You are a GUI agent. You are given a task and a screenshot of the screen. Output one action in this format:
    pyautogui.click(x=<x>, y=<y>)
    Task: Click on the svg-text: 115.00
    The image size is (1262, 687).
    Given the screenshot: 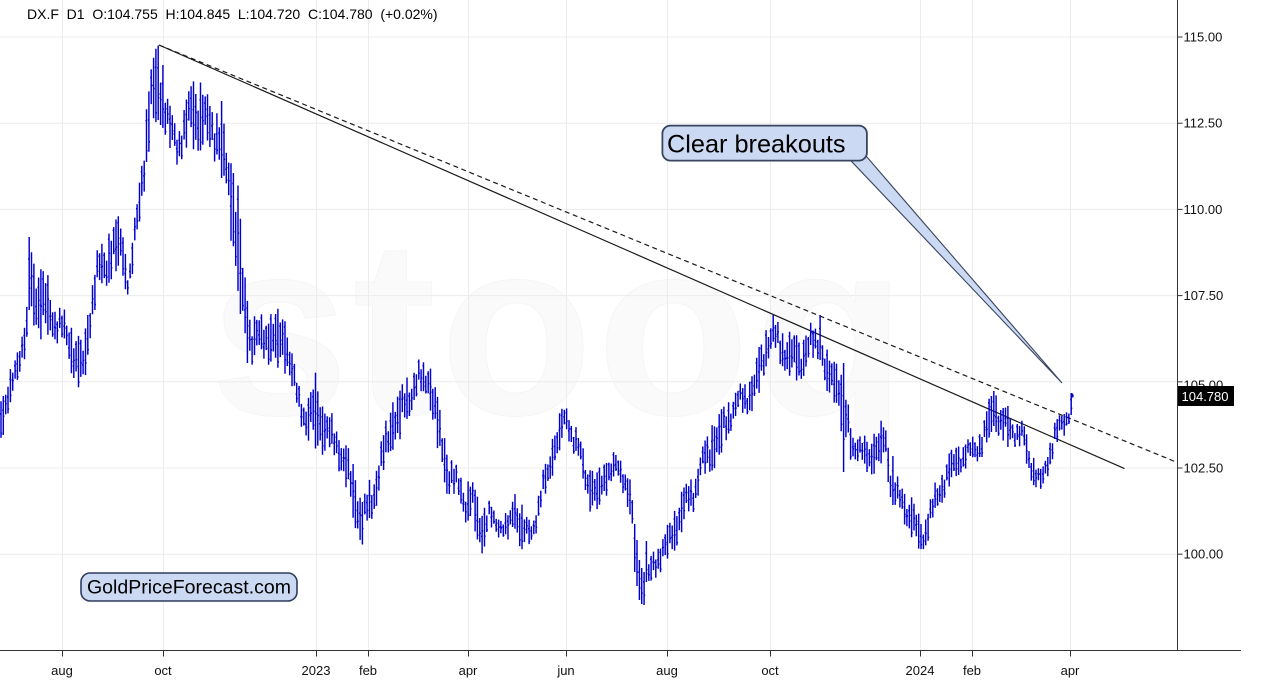 What is the action you would take?
    pyautogui.click(x=1203, y=37)
    